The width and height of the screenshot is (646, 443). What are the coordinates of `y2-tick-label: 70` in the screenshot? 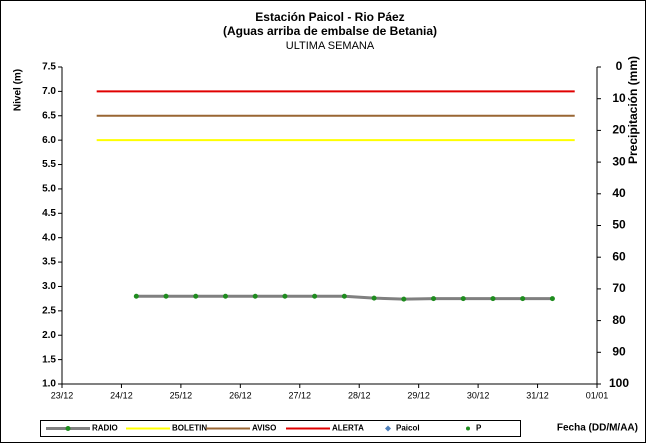 It's located at (619, 288).